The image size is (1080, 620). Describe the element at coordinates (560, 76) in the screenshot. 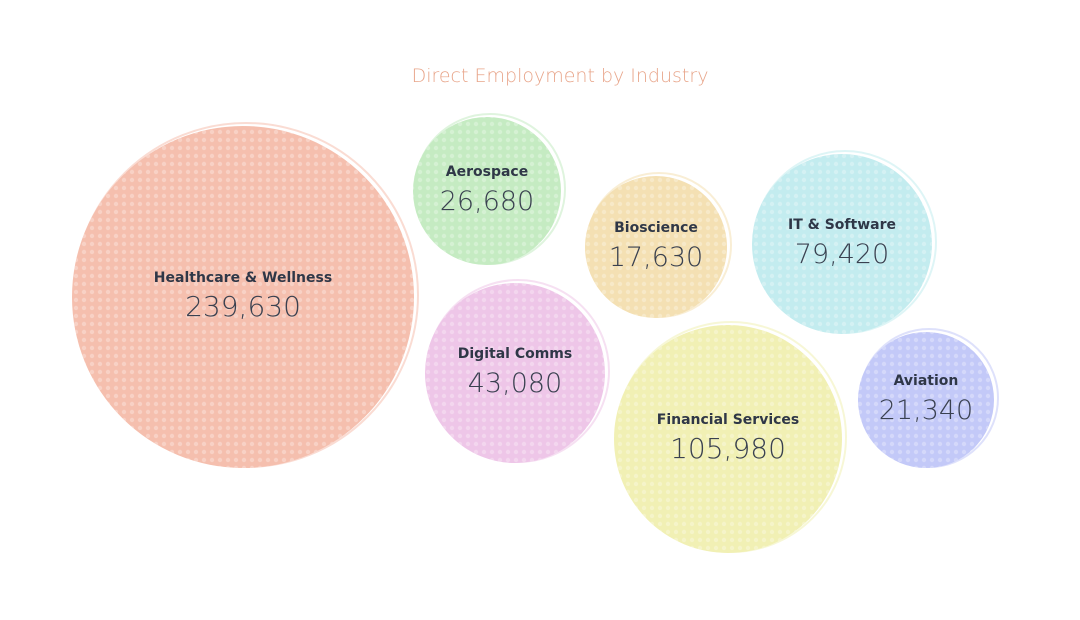

I see `chart-title: Direct Employment by Industry` at that location.